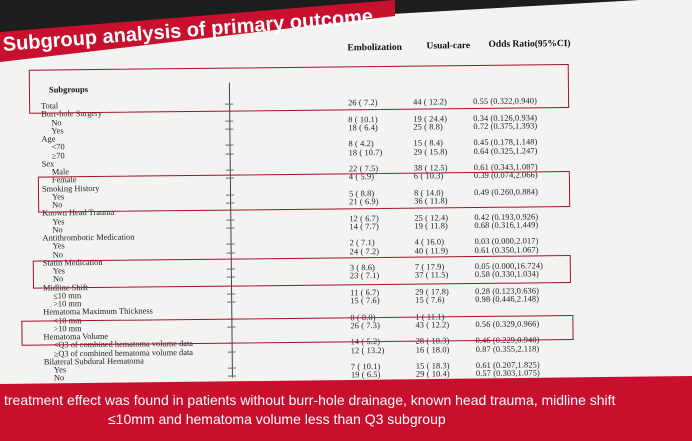 The image size is (692, 441). I want to click on highlight-box-burr-hole, so click(299, 89).